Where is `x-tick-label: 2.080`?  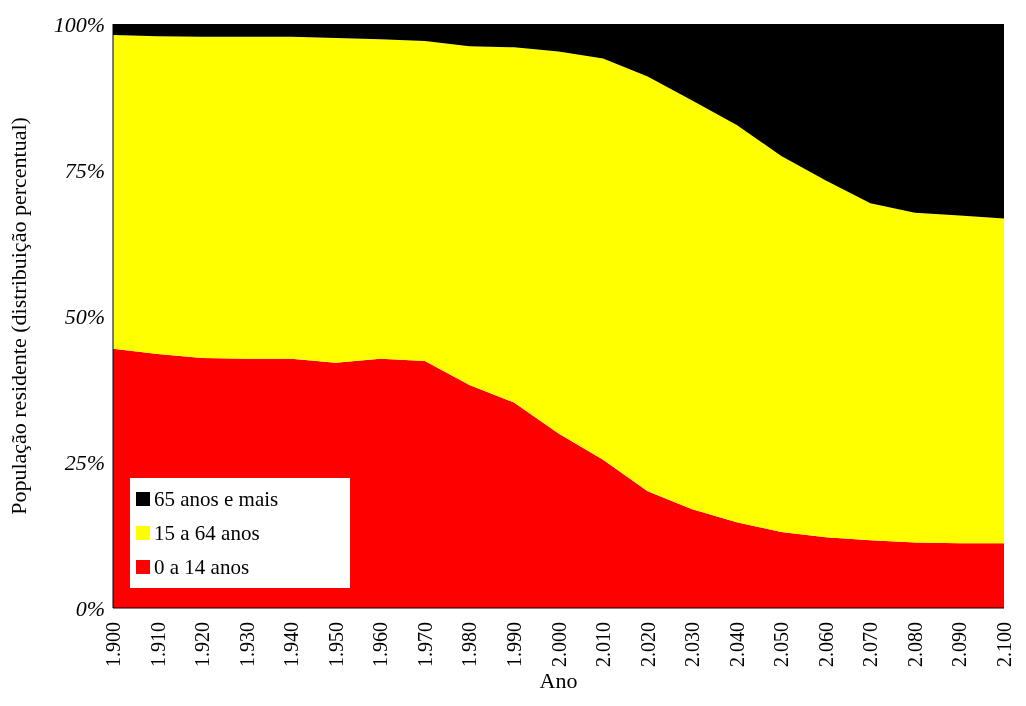
x-tick-label: 2.080 is located at coordinates (914, 644).